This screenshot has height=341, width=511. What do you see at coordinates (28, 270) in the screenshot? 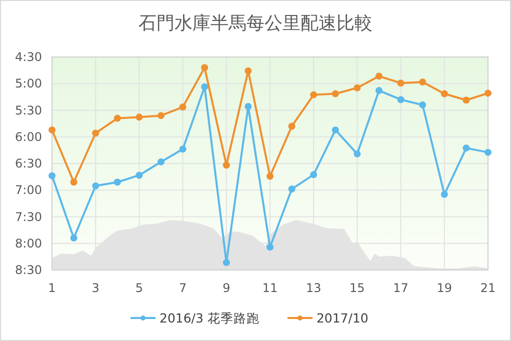
I see `y-tick-label: 8:30` at bounding box center [28, 270].